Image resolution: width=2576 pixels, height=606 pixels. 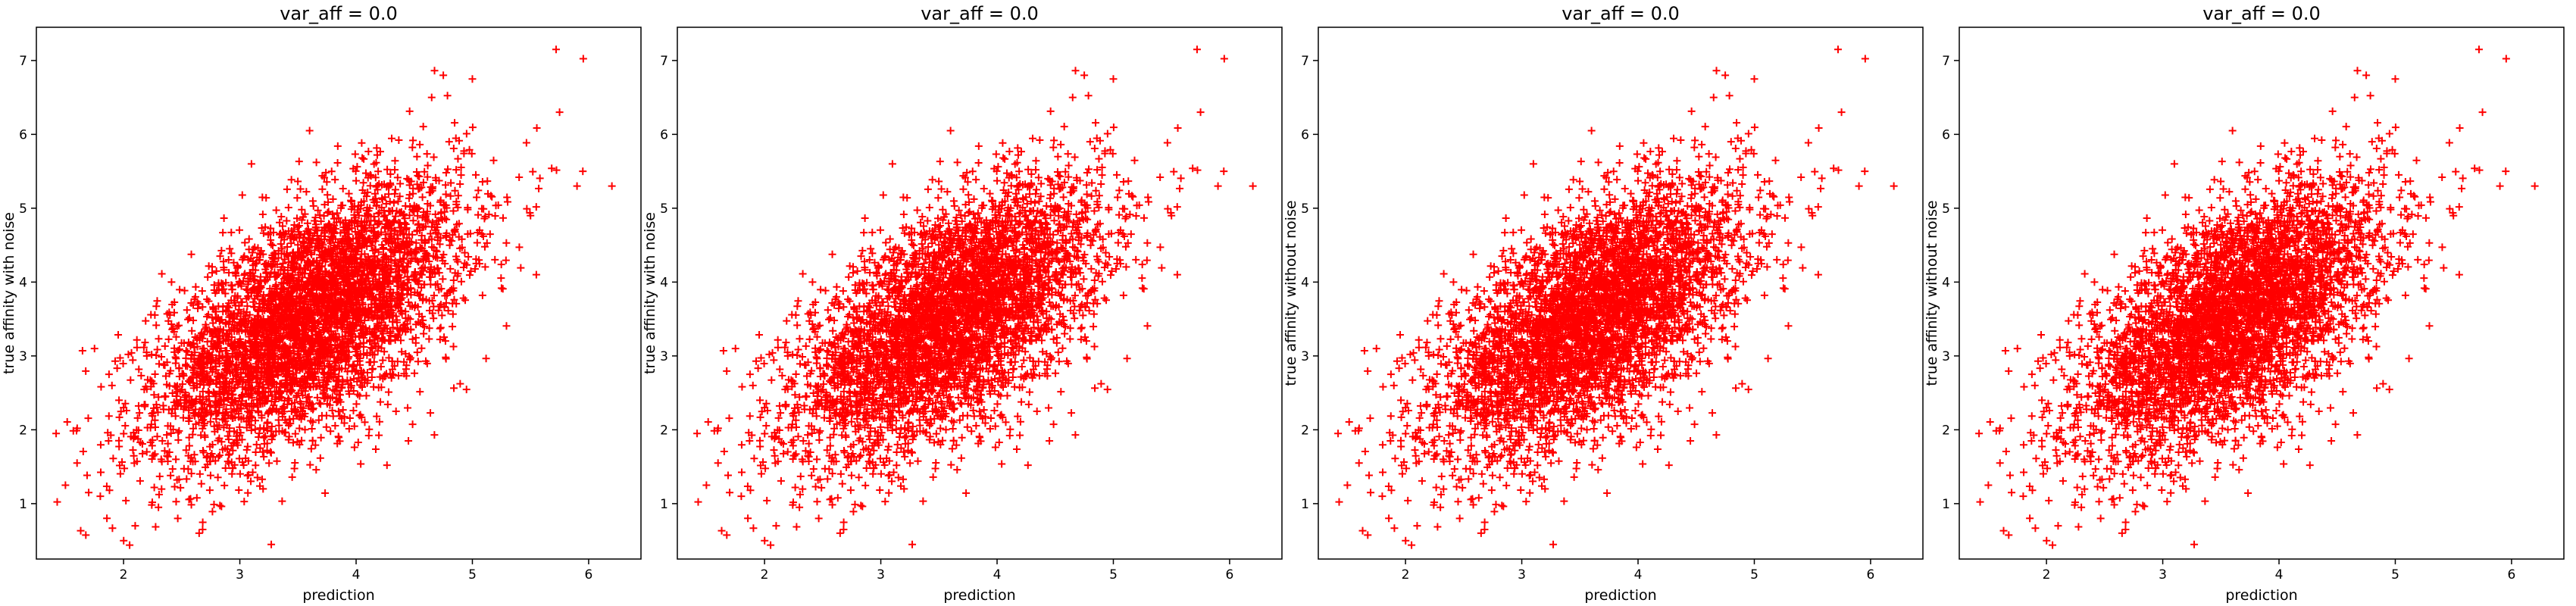 I want to click on y-tick-label: 6, so click(x=23, y=134).